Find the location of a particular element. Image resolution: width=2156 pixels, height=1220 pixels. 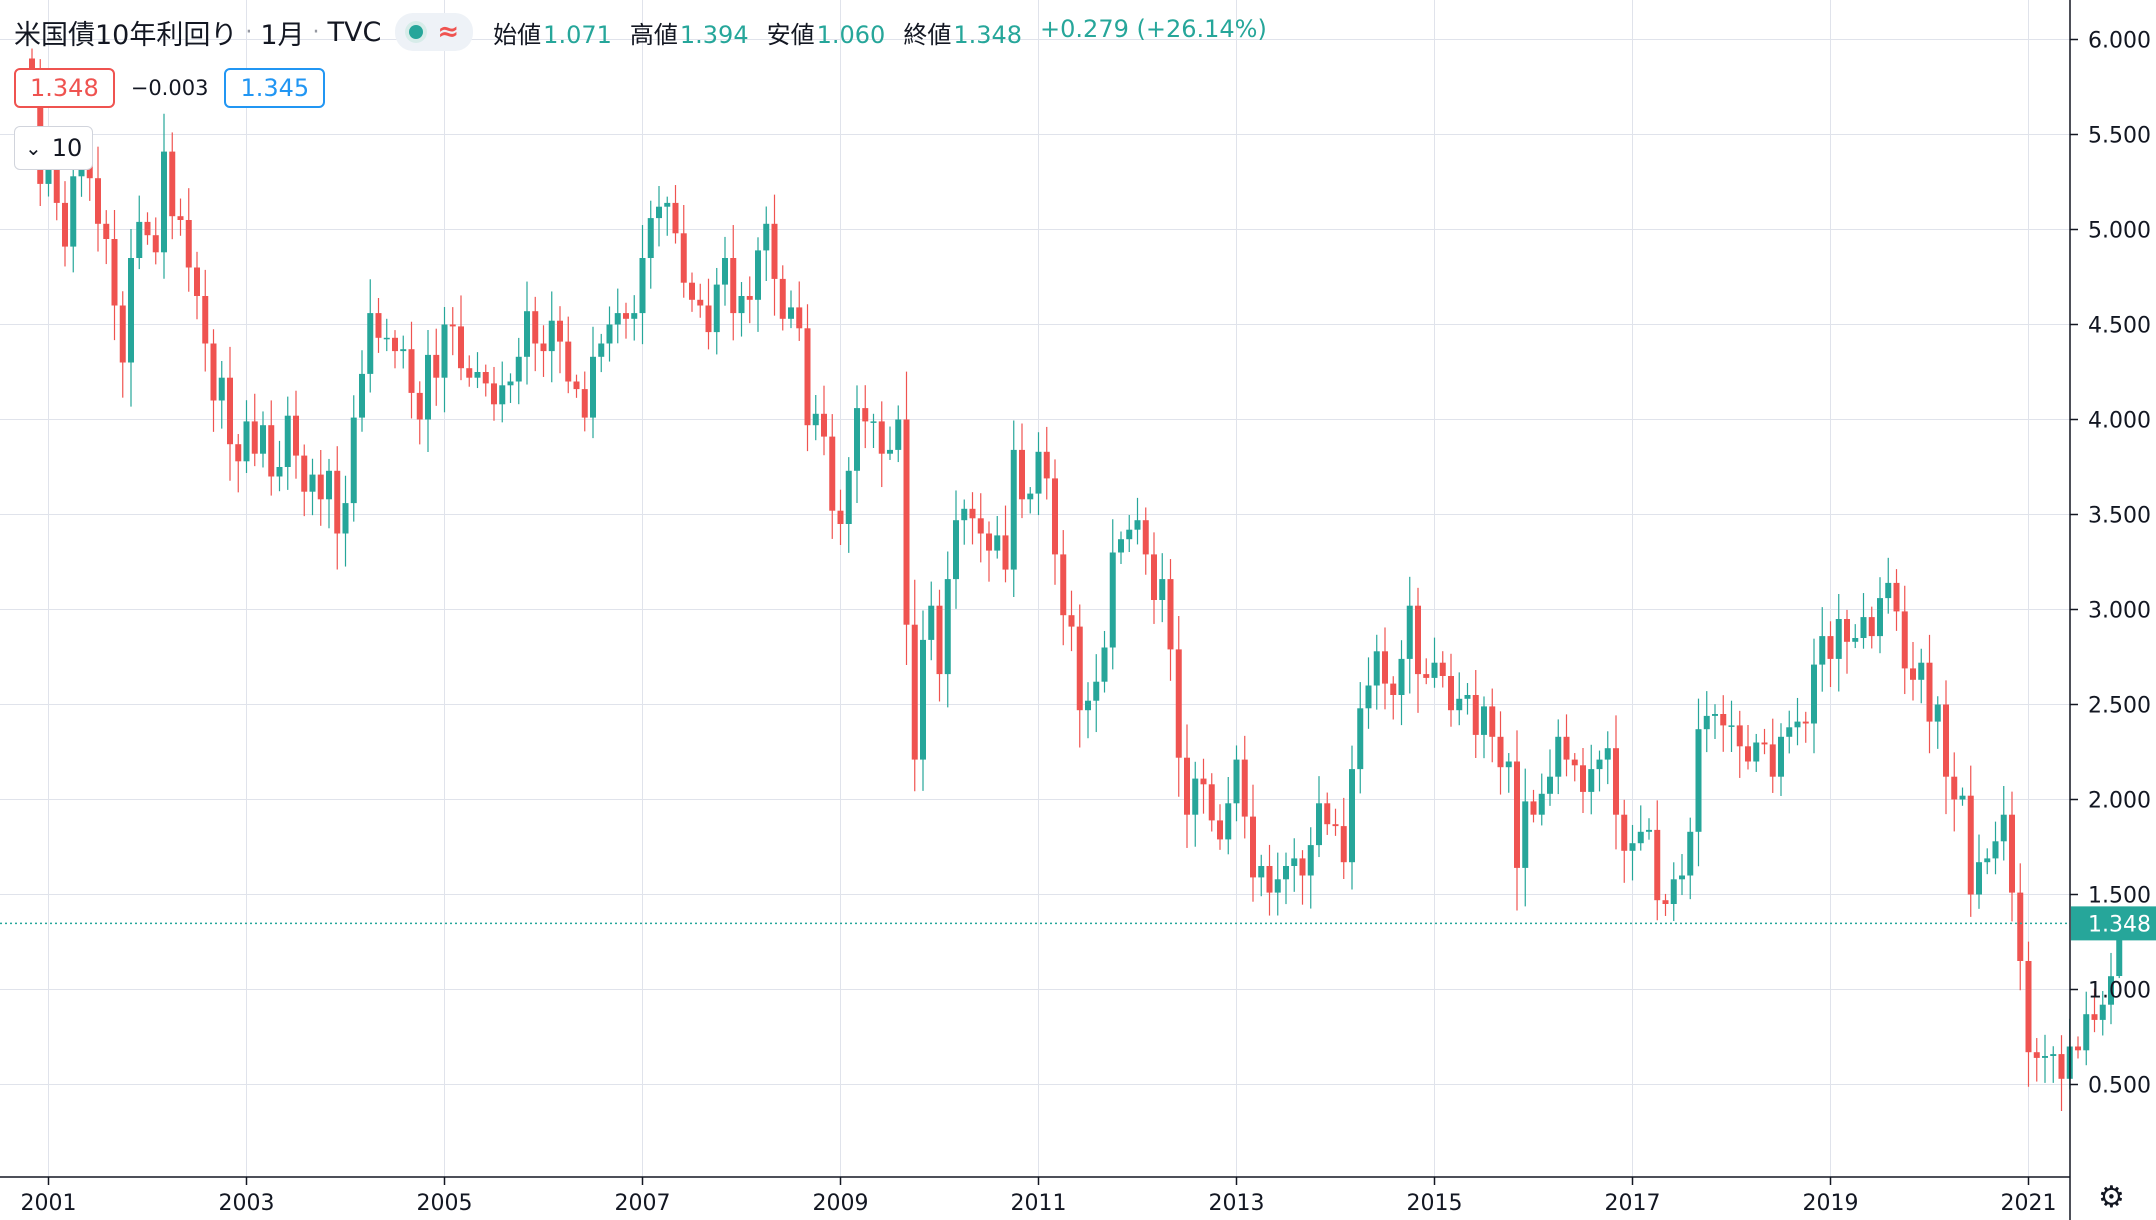

y-tick-label: 1.000 is located at coordinates (2119, 991).